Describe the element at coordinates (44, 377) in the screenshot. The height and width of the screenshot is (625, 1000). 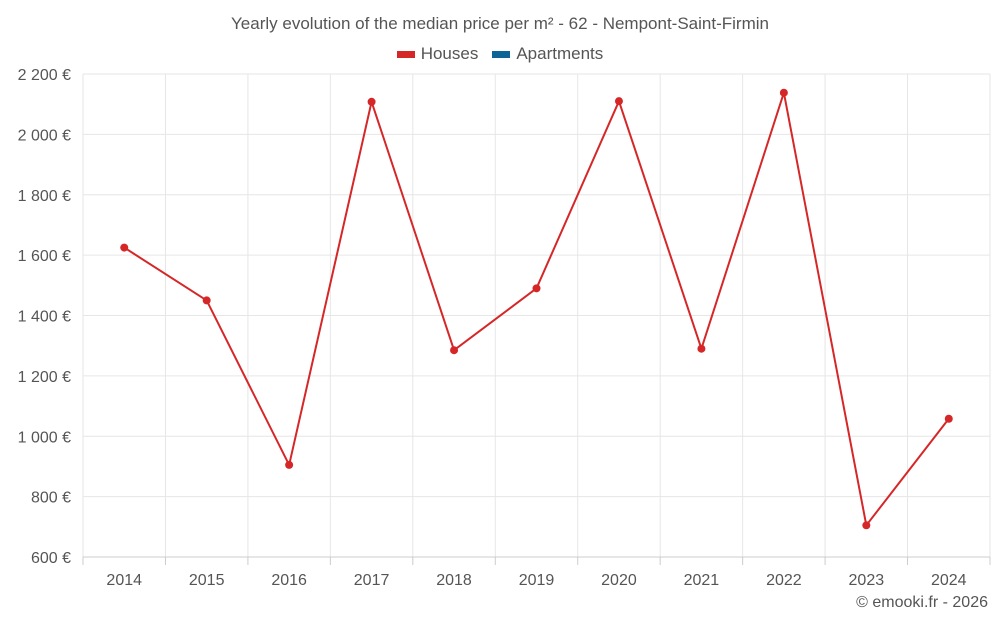
I see `y-tick-label: 1 200 €` at that location.